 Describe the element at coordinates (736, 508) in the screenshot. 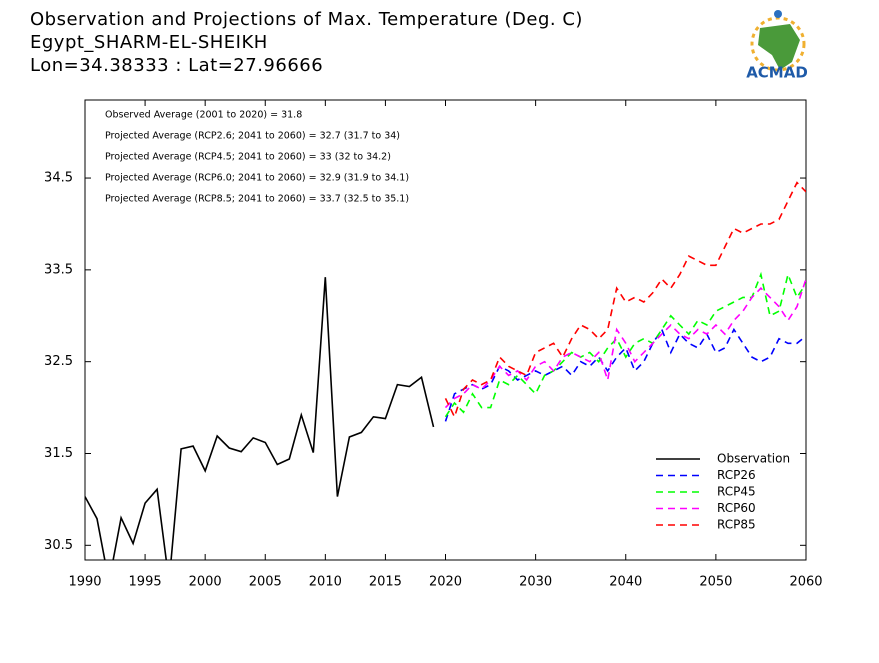

I see `legend-label: RCP60` at that location.